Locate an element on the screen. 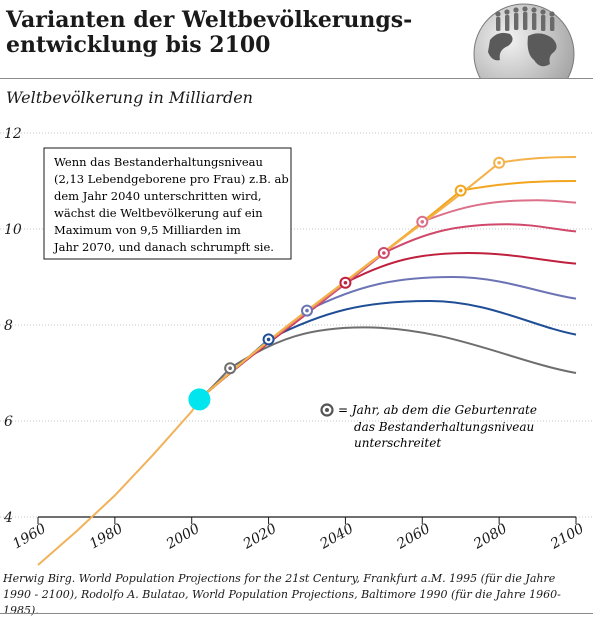 This screenshot has height=619, width=593. x-tick-label: 2000 is located at coordinates (183, 537).